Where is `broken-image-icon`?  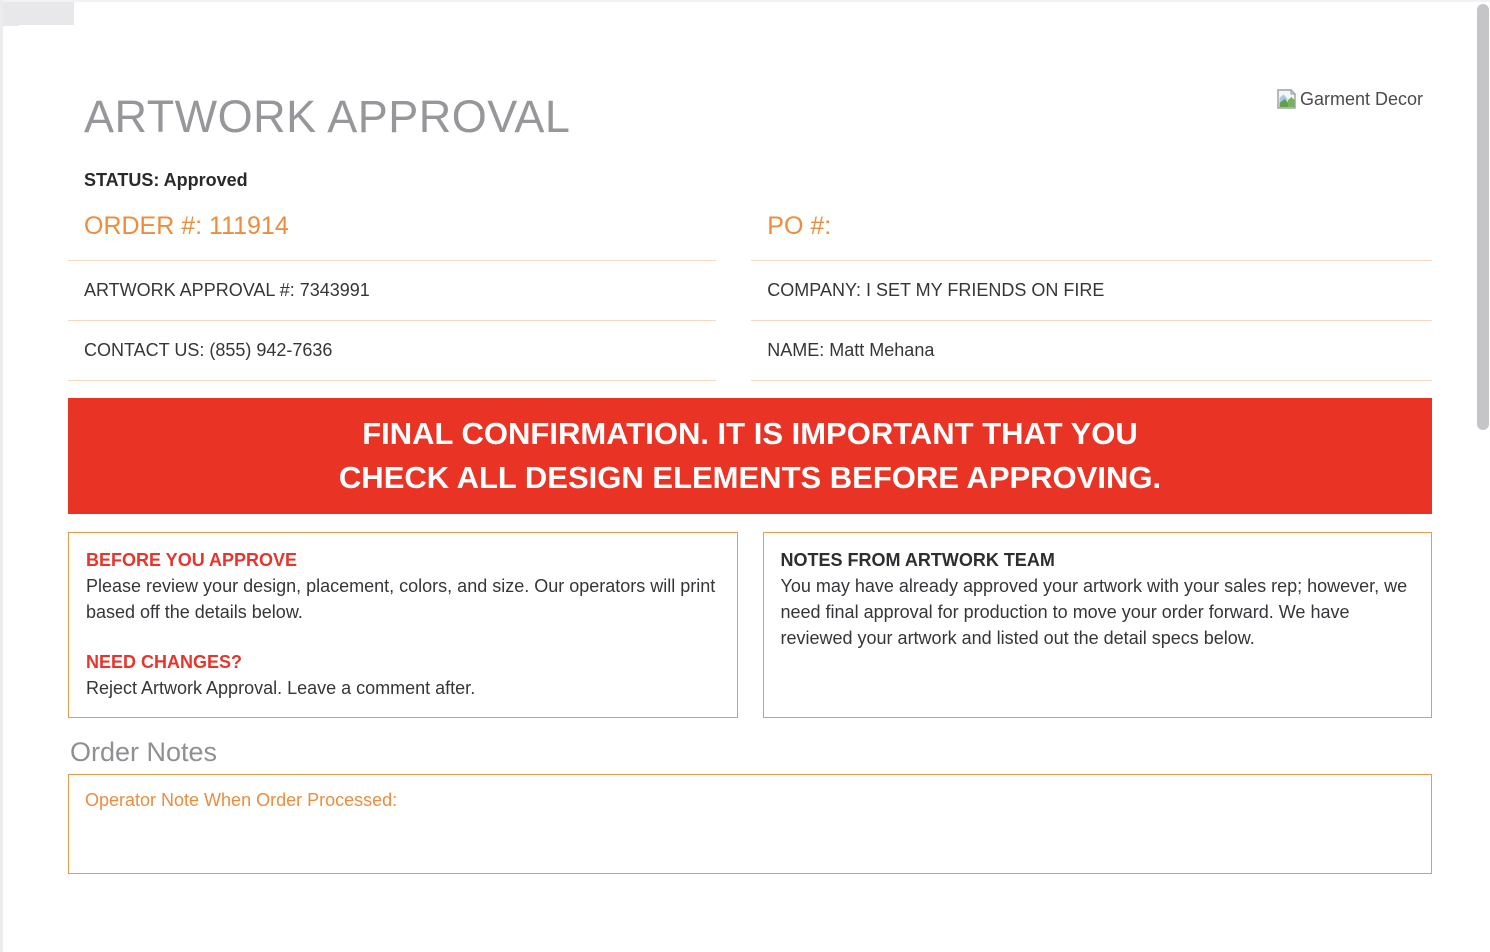
broken-image-icon is located at coordinates (1287, 99).